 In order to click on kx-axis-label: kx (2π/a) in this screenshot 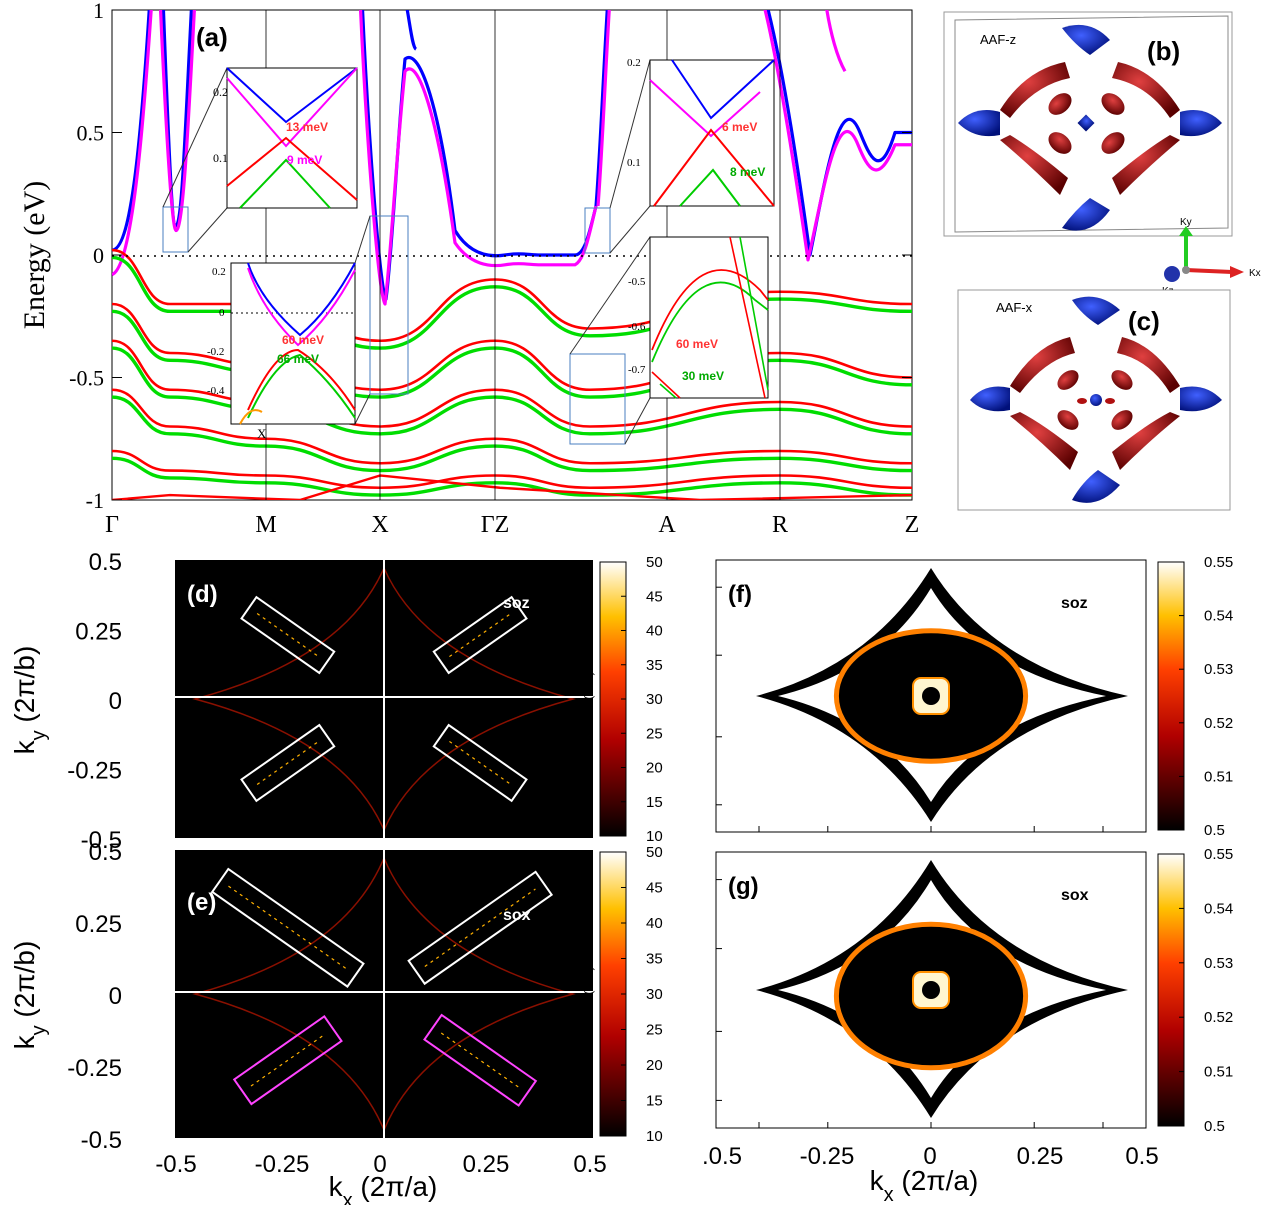, I will do `click(383, 1188)`.